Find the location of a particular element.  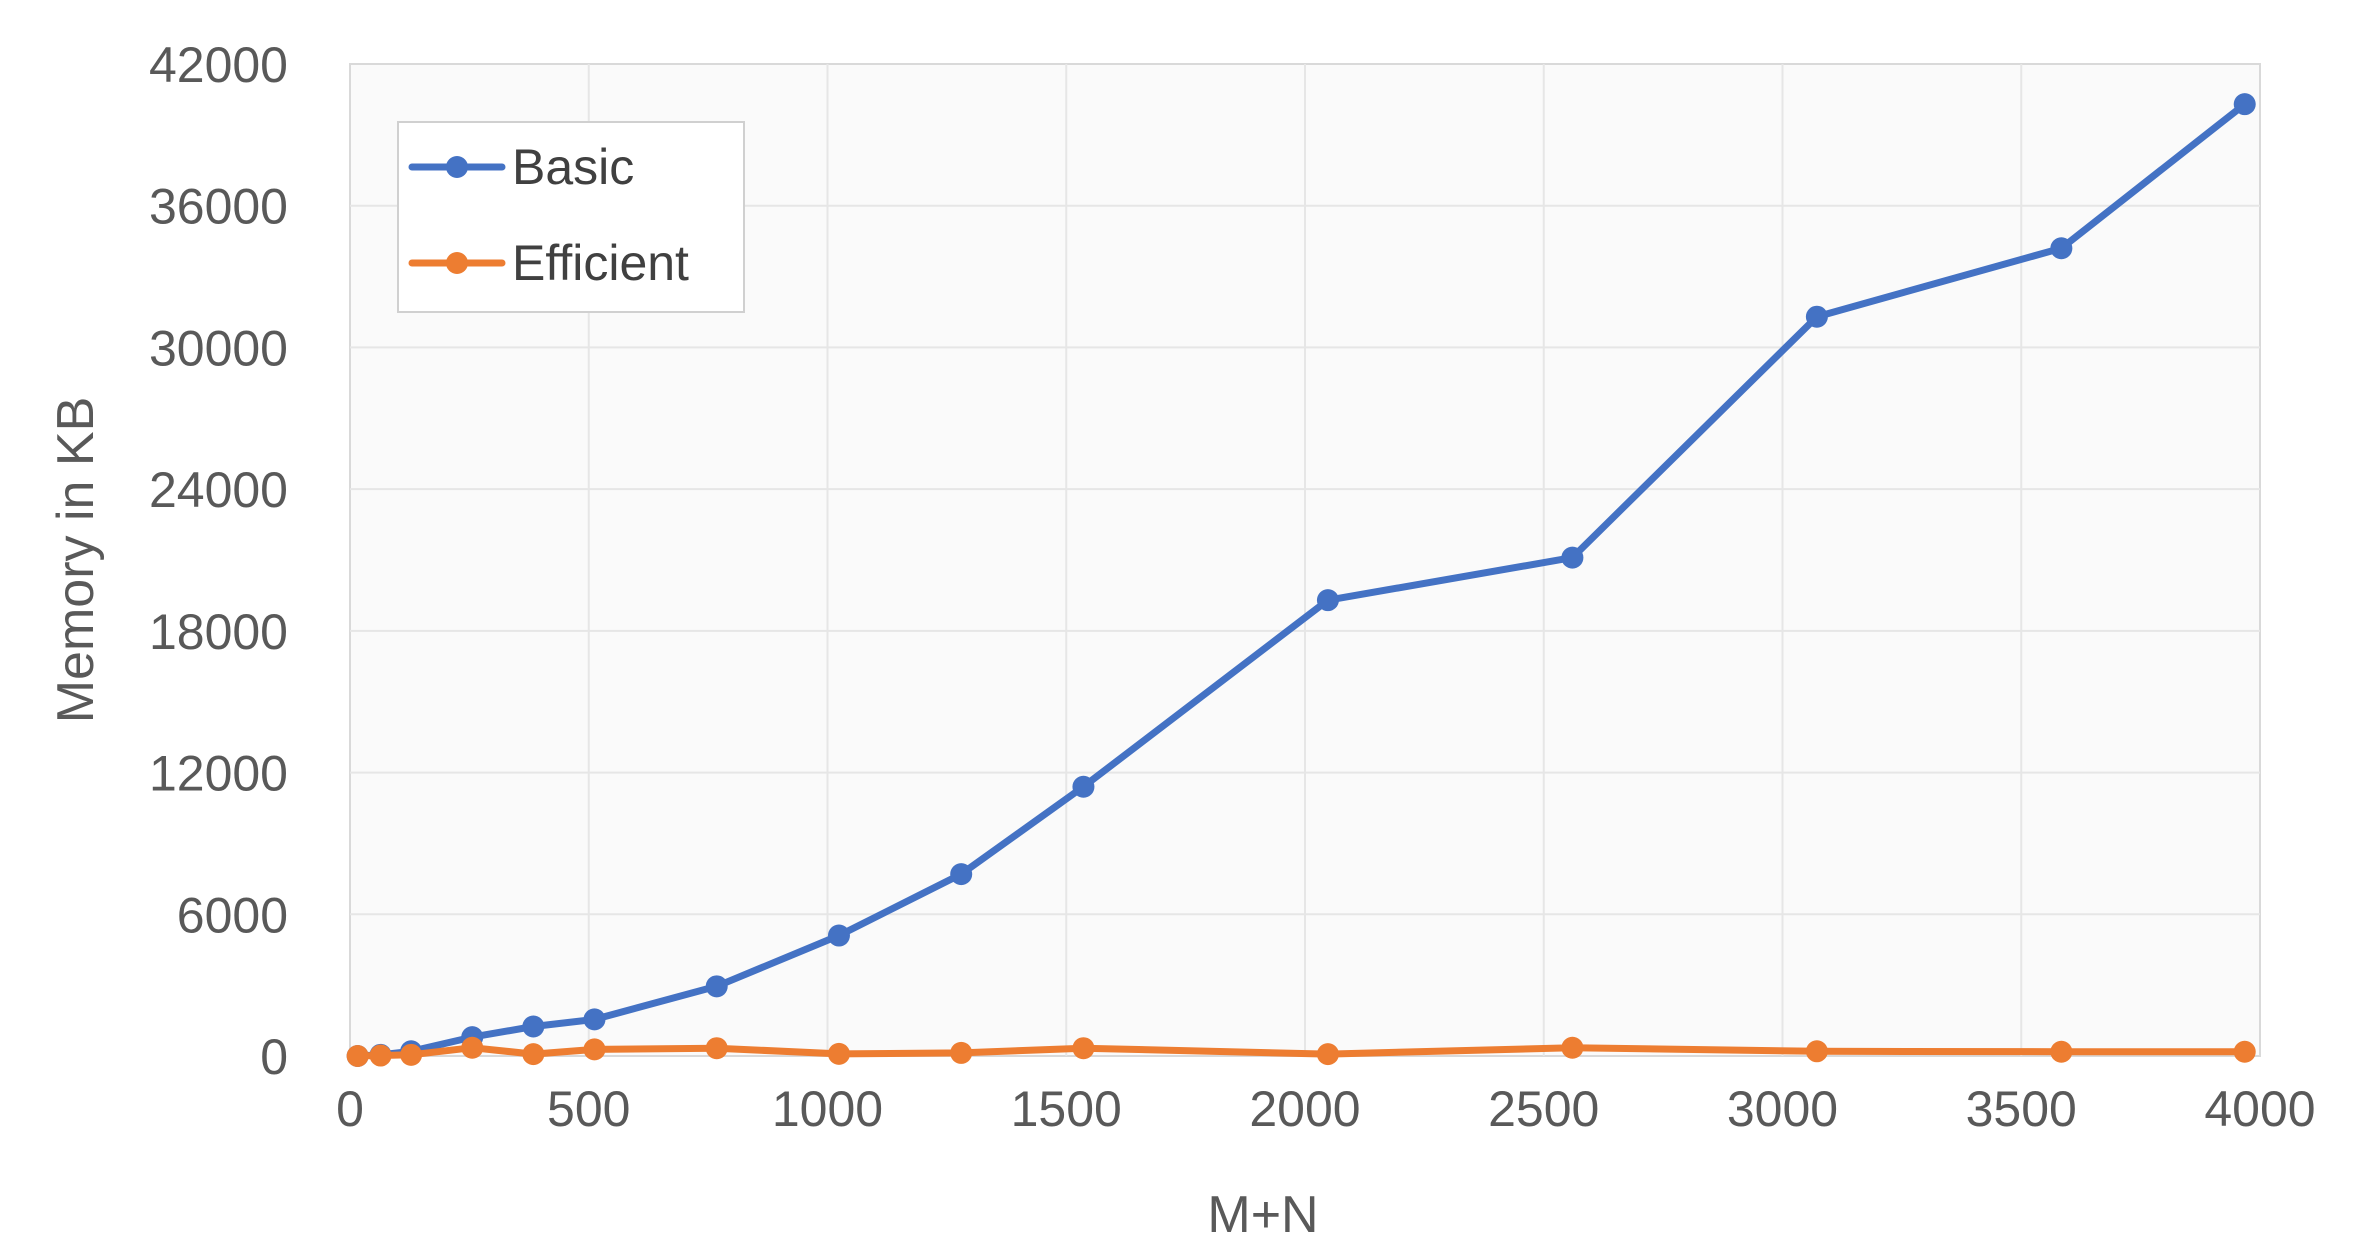

y-tick-label: 36000 is located at coordinates (218, 207).